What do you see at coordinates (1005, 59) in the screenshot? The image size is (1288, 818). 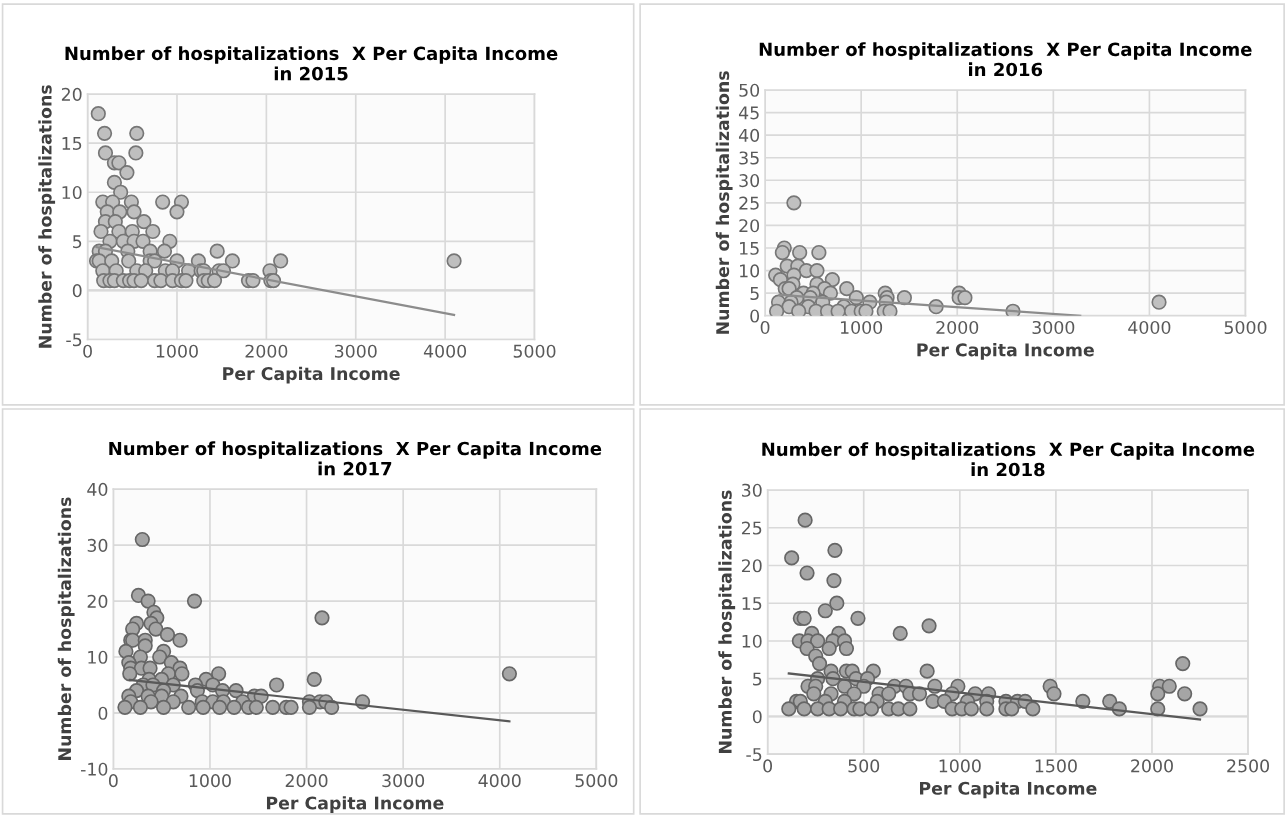 I see `chart-title: Number of hospitalizations X Per Capita Income in 2016` at bounding box center [1005, 59].